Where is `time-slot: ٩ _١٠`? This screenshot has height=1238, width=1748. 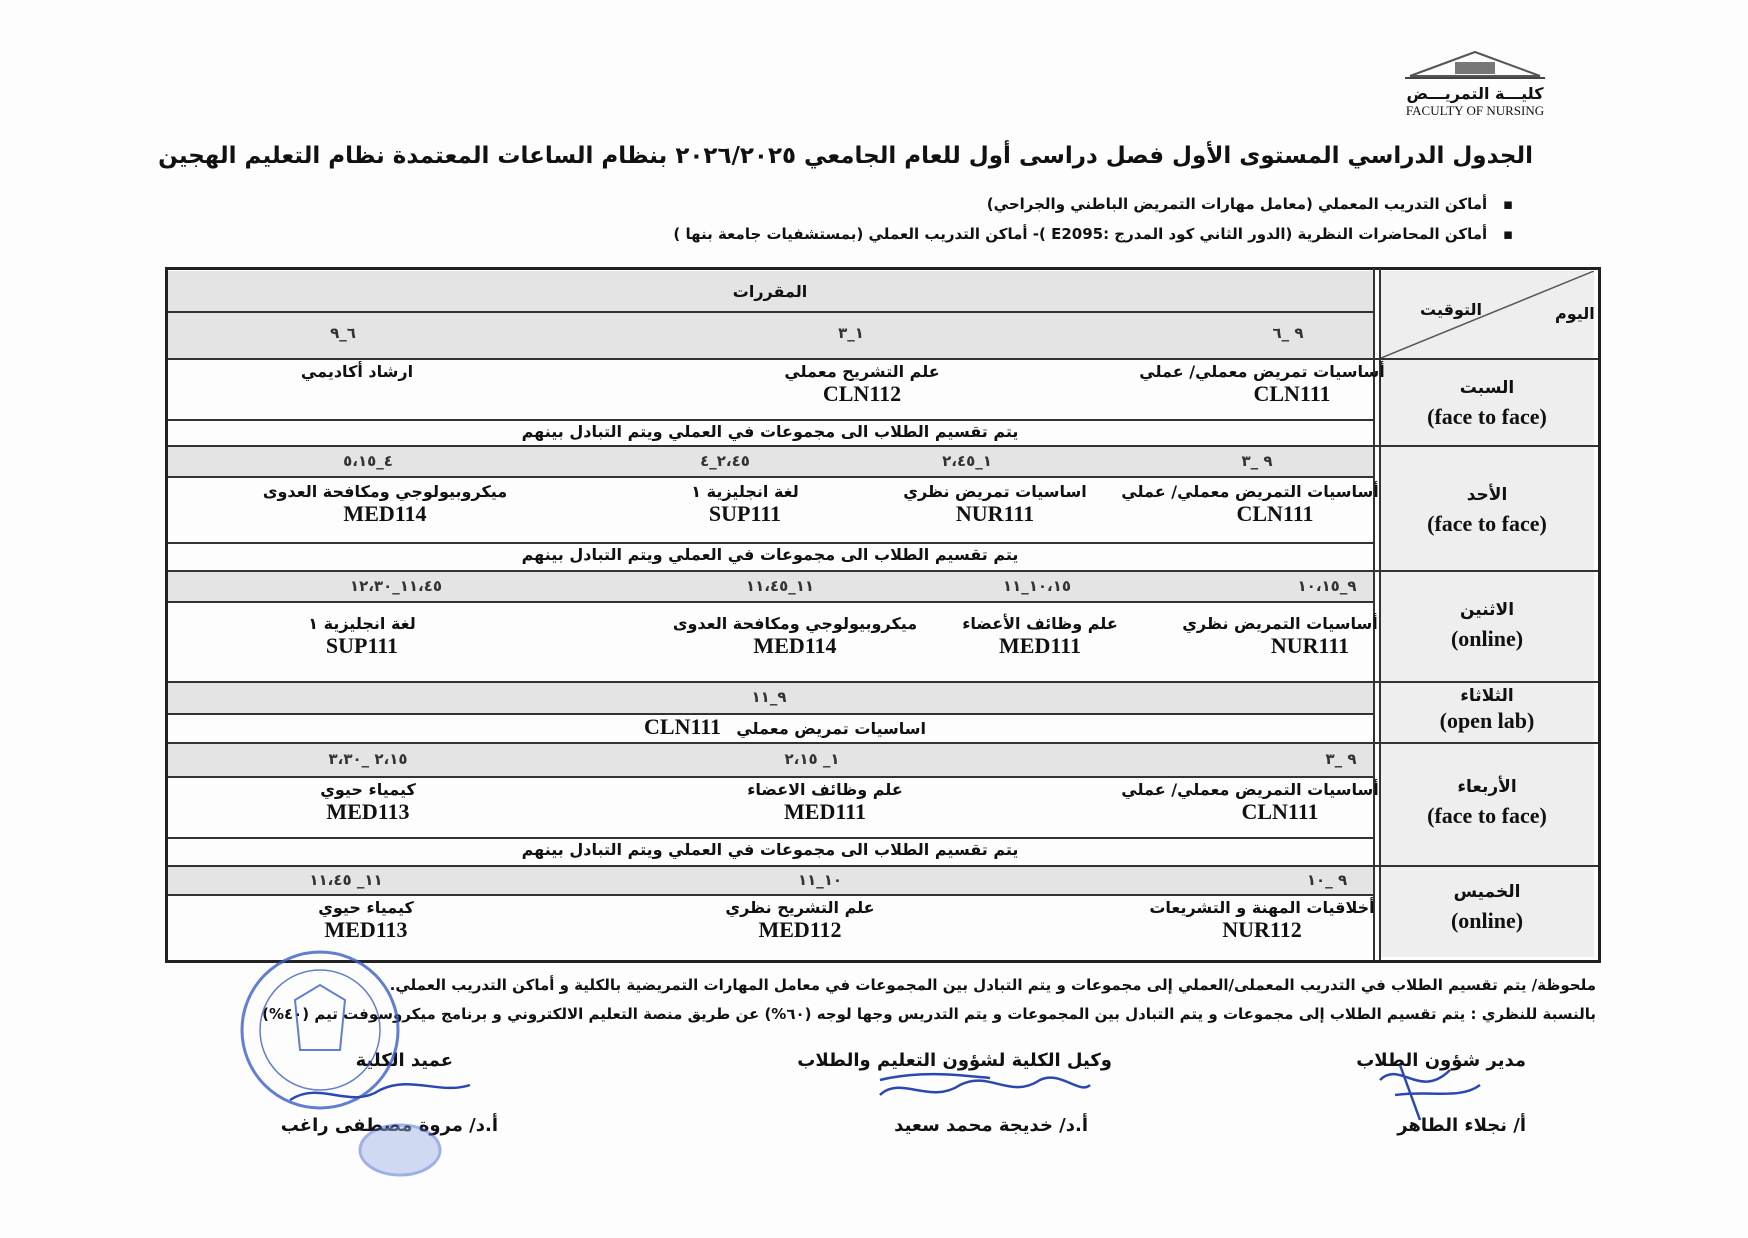 time-slot: ٩ _١٠ is located at coordinates (1327, 880).